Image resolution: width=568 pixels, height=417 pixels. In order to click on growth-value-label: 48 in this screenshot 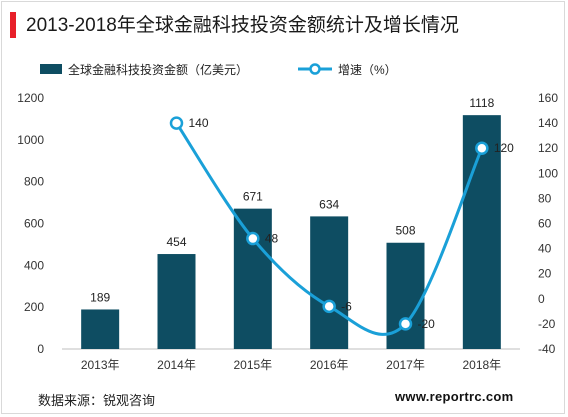, I will do `click(272, 239)`.